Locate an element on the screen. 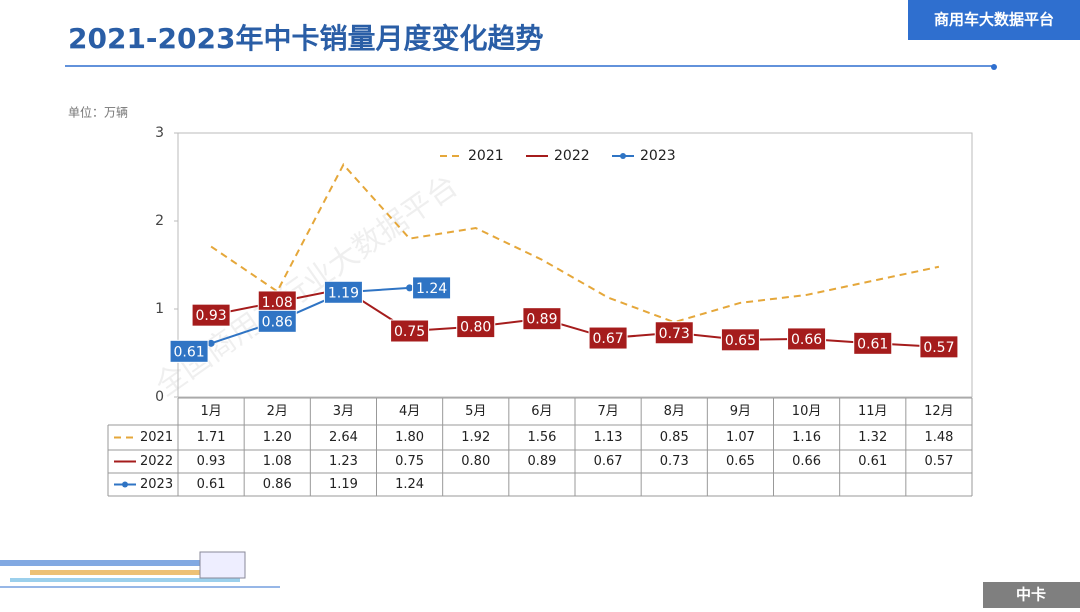  table-cell: 0.75 is located at coordinates (409, 461).